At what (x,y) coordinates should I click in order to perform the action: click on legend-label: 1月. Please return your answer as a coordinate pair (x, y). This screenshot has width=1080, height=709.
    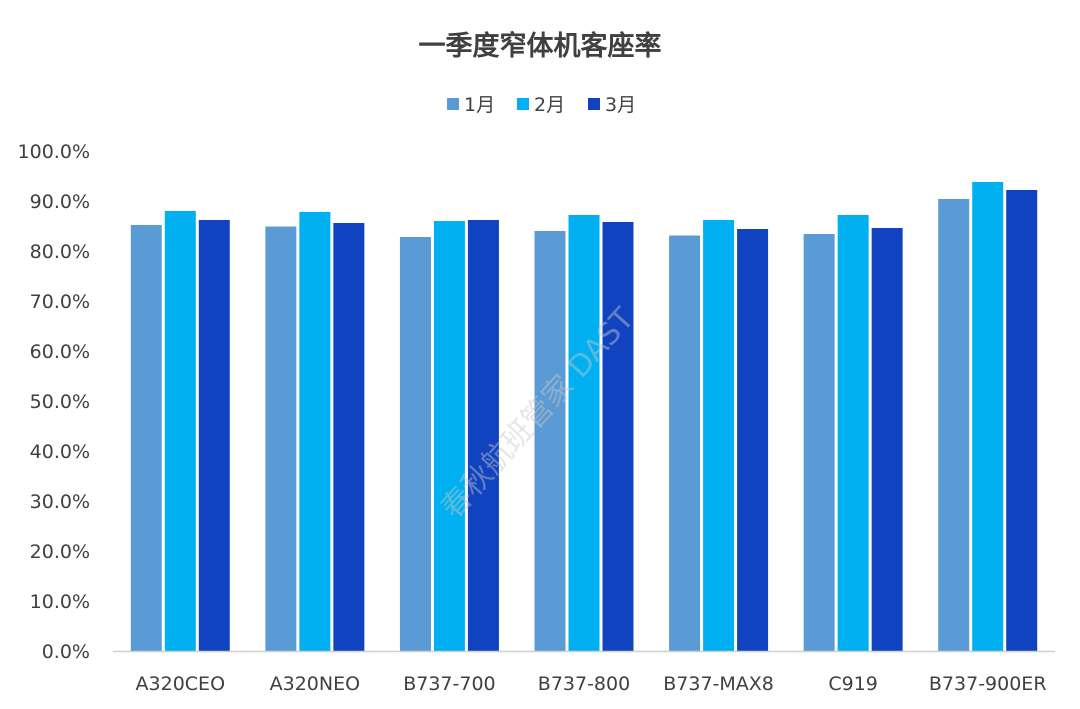
    Looking at the image, I should click on (479, 105).